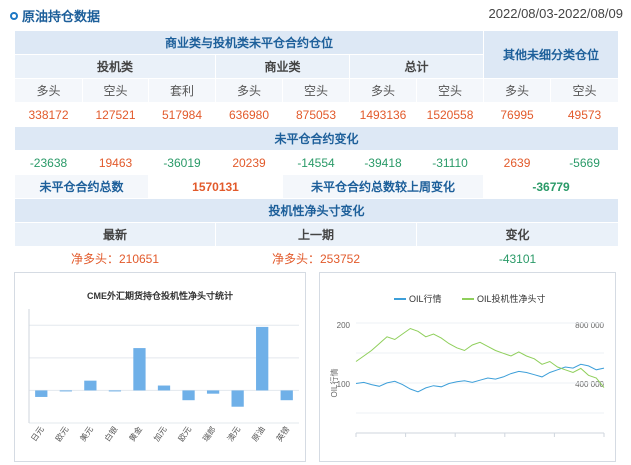 The image size is (631, 465). What do you see at coordinates (86, 433) in the screenshot?
I see `x-tick-label: 美元` at bounding box center [86, 433].